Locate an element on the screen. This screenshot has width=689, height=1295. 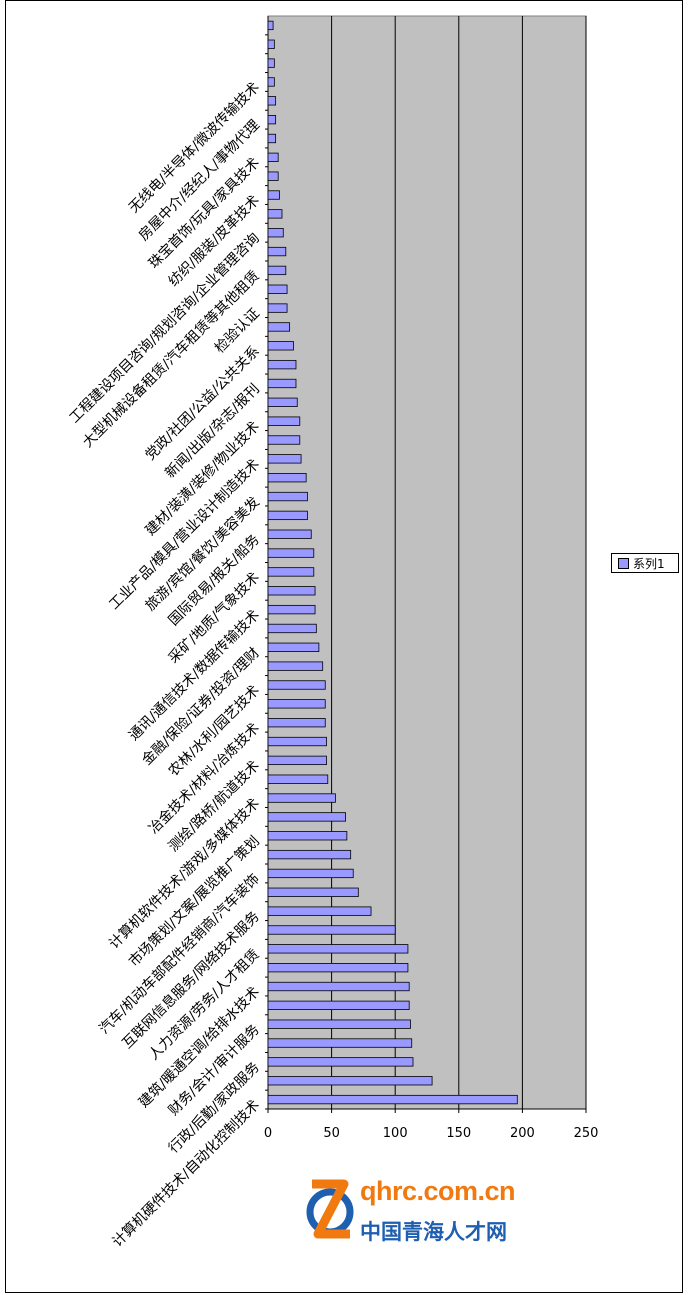
x-tick-label: 250 is located at coordinates (586, 1133).